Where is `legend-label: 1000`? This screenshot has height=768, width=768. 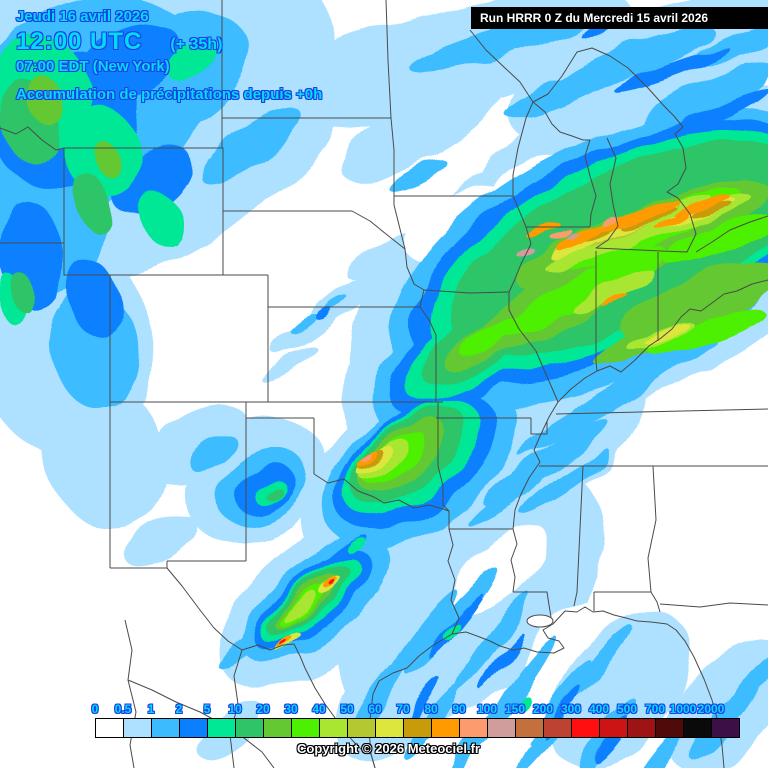 legend-label: 1000 is located at coordinates (683, 709).